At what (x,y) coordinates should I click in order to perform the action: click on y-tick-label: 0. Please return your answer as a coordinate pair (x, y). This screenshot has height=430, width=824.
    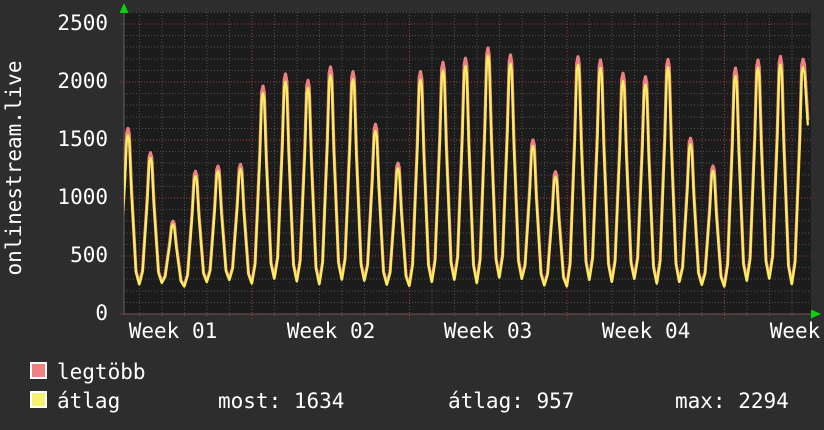
    Looking at the image, I should click on (101, 313).